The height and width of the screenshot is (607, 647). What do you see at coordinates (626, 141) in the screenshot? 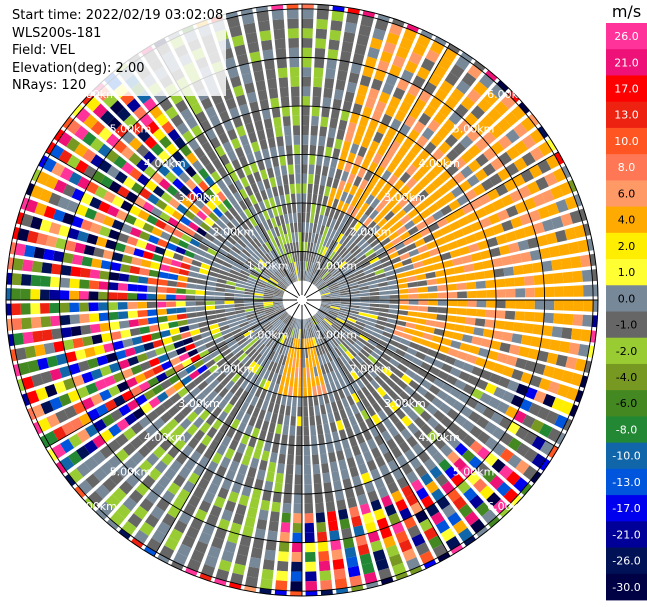
I see `colorbar-tick-label: 10.0` at bounding box center [626, 141].